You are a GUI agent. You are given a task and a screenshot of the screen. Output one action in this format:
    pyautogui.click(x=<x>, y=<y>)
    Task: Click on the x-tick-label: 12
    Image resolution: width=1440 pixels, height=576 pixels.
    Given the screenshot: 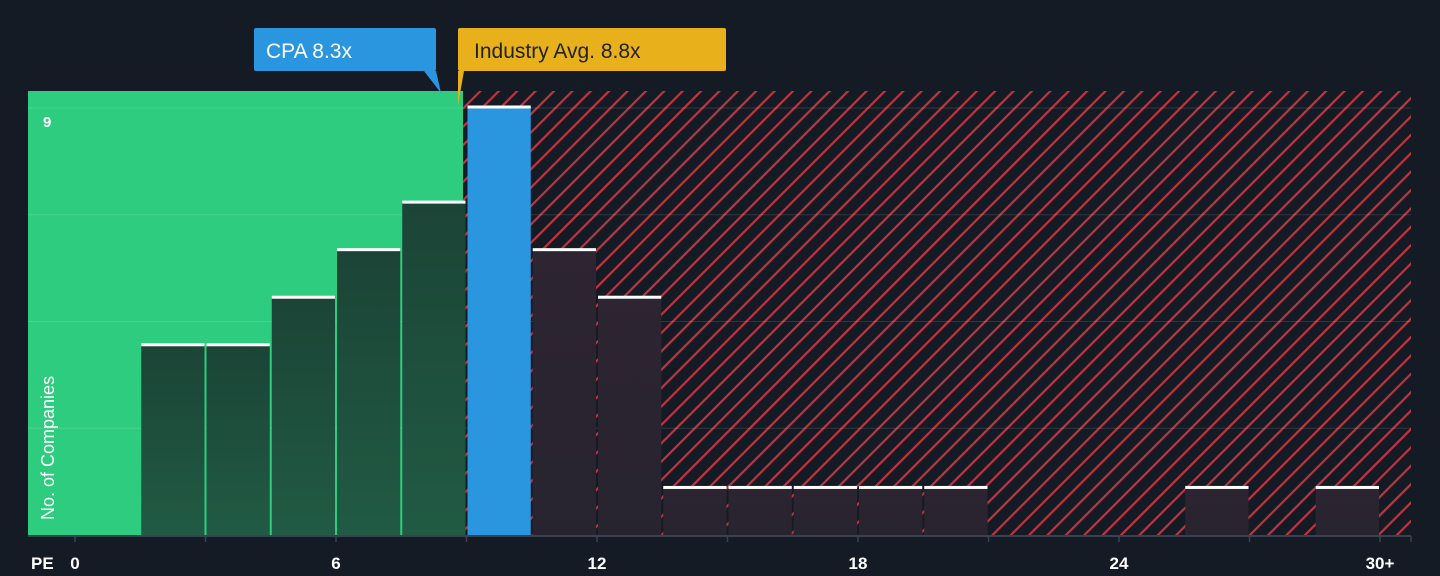 What is the action you would take?
    pyautogui.click(x=597, y=562)
    